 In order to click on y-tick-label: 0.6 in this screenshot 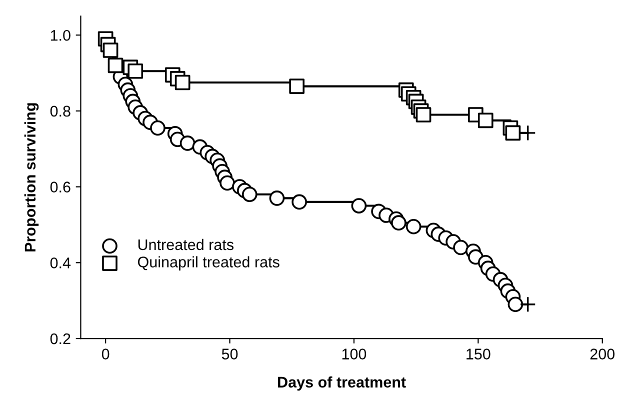, I will do `click(60, 187)`.